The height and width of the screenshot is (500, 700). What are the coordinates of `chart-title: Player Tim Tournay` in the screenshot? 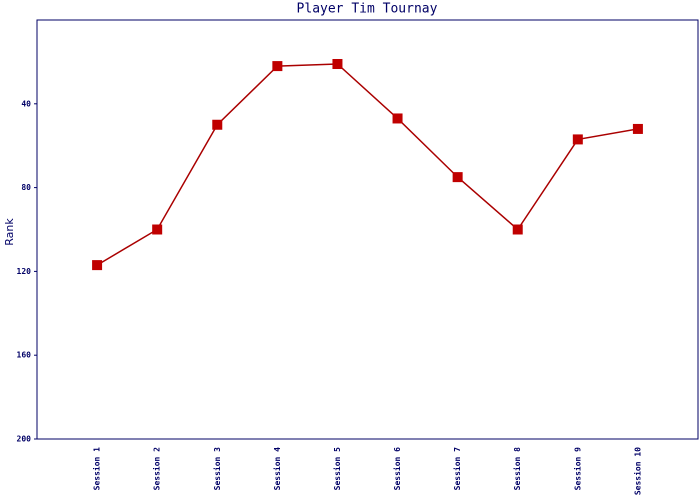 It's located at (367, 9).